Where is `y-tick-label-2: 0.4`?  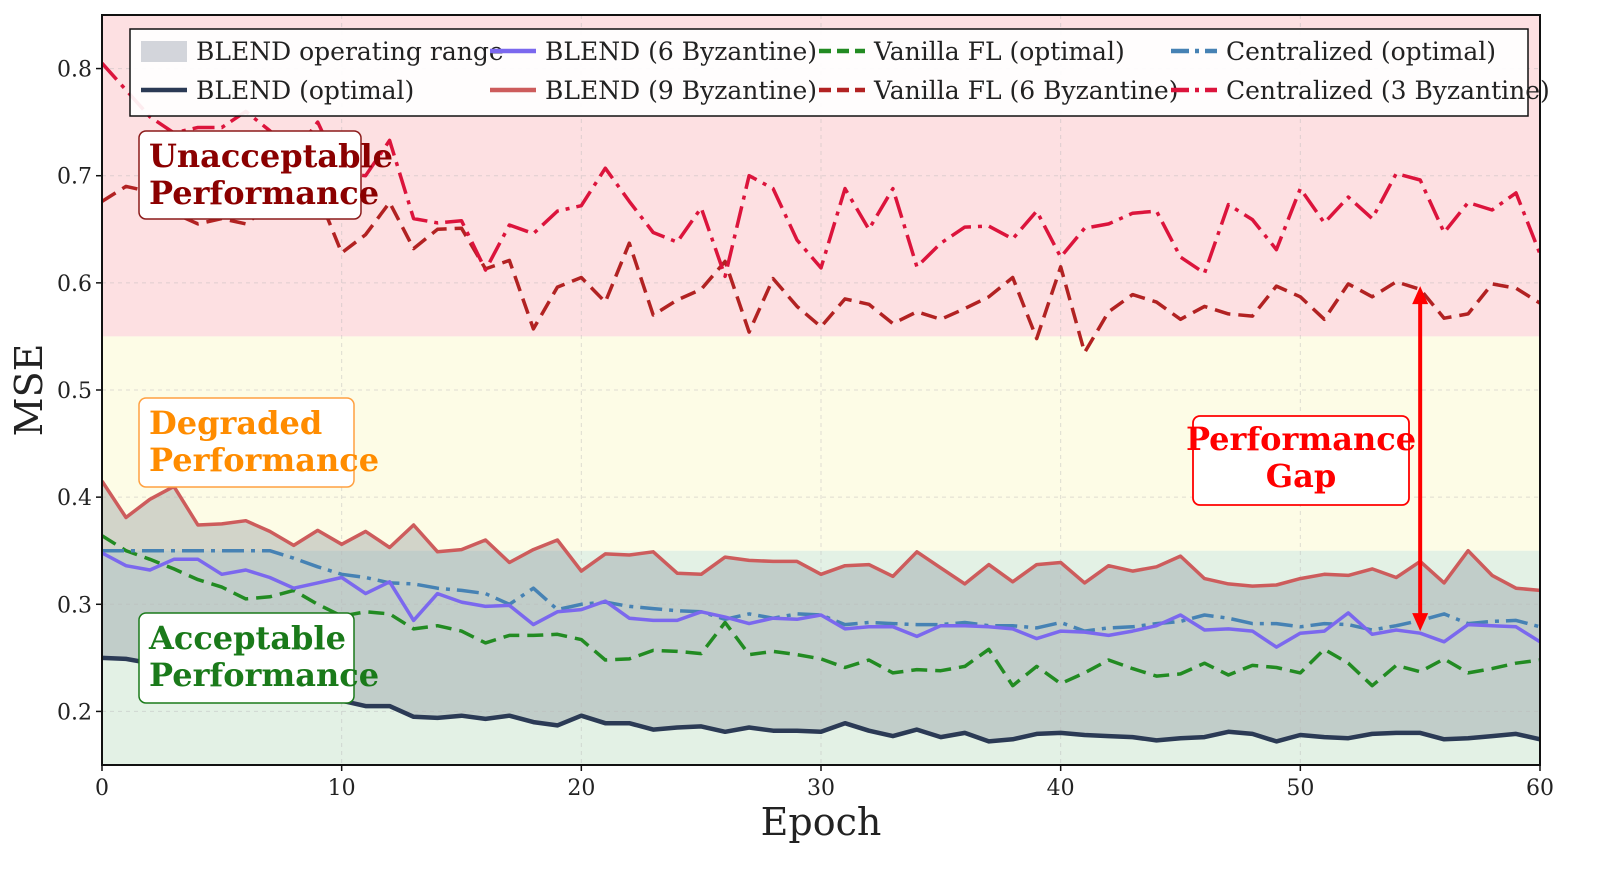
y-tick-label-2: 0.4 is located at coordinates (74, 498).